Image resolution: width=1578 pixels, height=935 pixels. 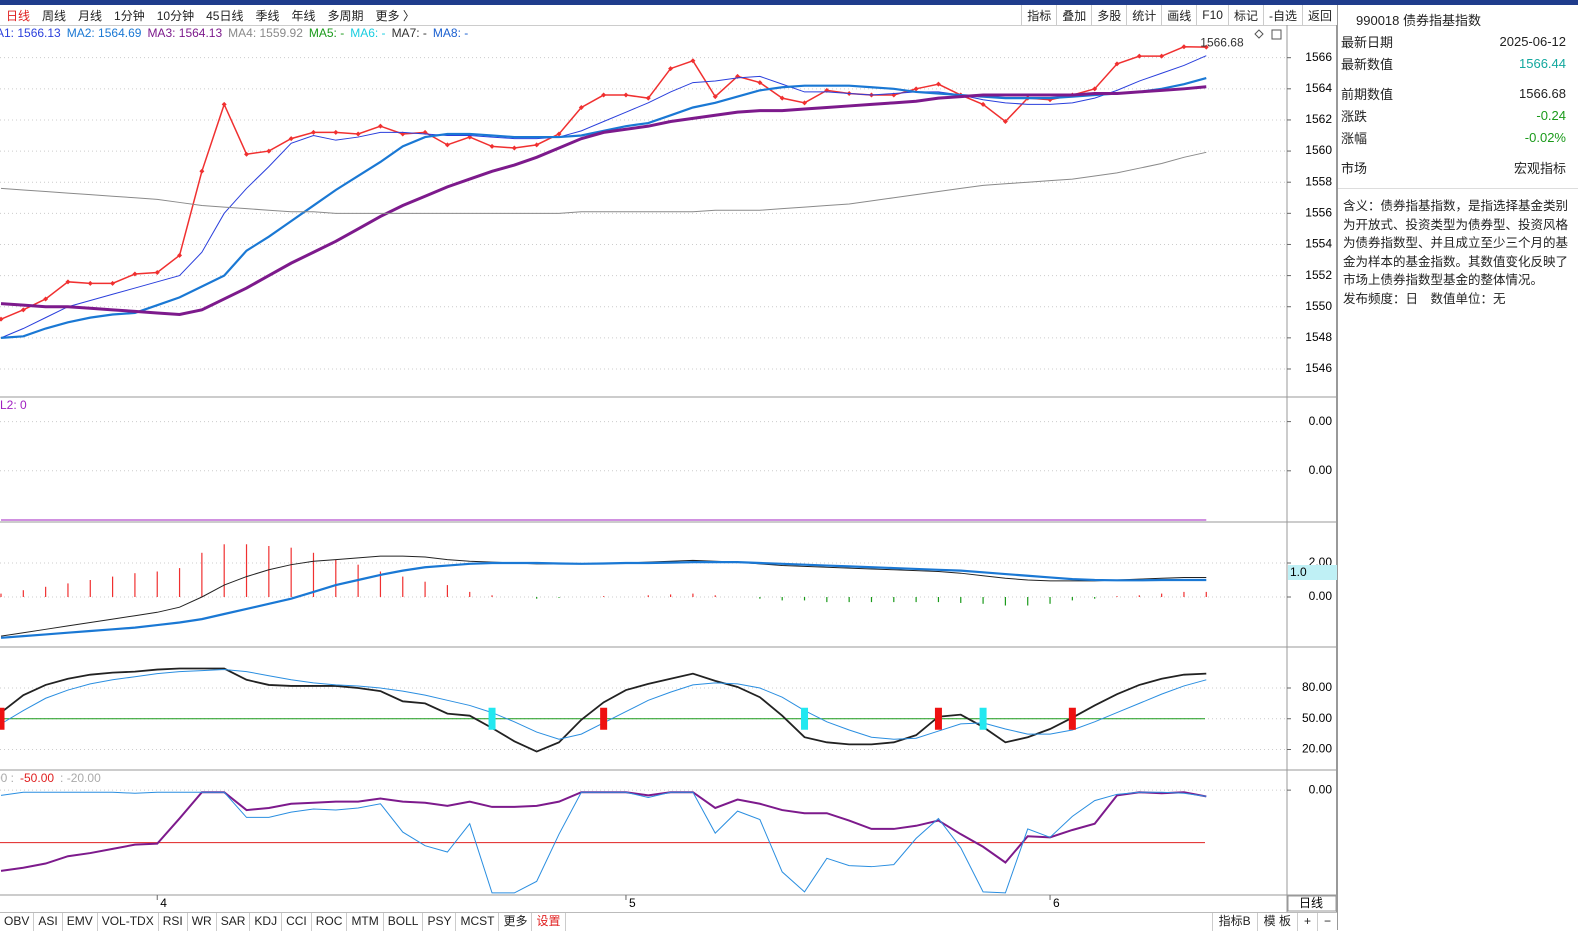 I want to click on indicator-tab: MTM, so click(x=365, y=922).